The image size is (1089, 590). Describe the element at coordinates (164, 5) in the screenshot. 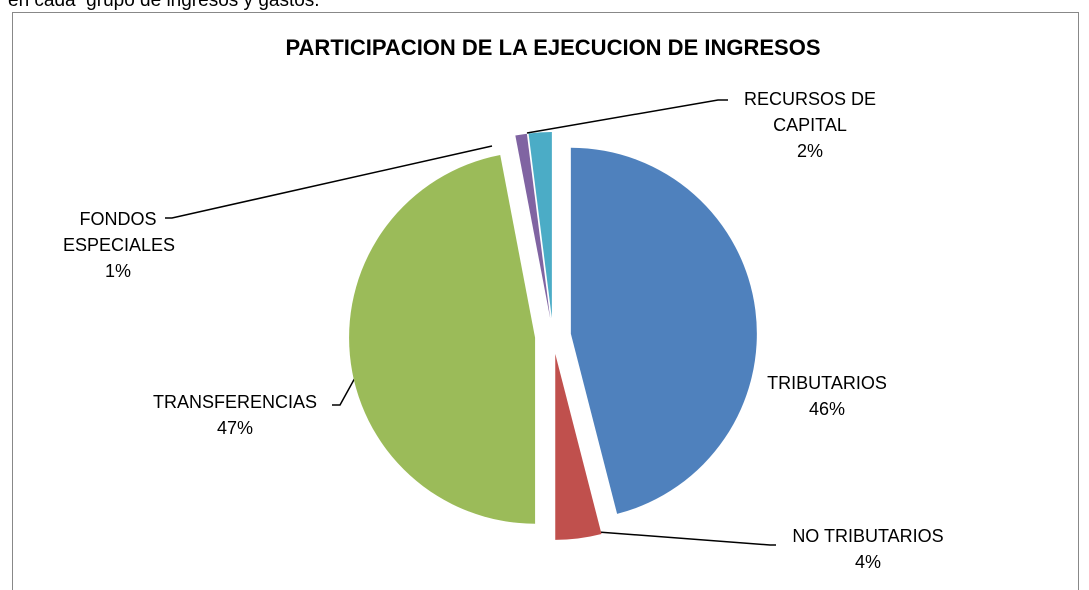

I see `page-text: en cada grupo de ingresos y gastos.` at that location.